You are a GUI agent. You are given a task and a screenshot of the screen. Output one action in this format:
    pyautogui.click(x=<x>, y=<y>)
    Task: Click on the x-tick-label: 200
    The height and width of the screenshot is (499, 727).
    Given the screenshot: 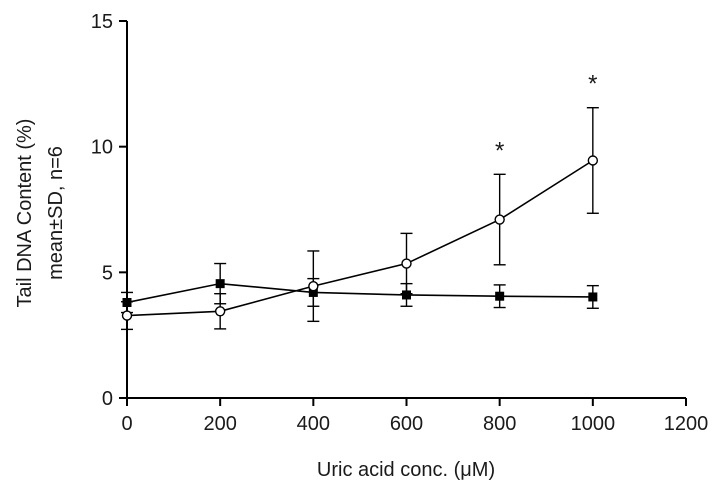 What is the action you would take?
    pyautogui.click(x=219, y=424)
    